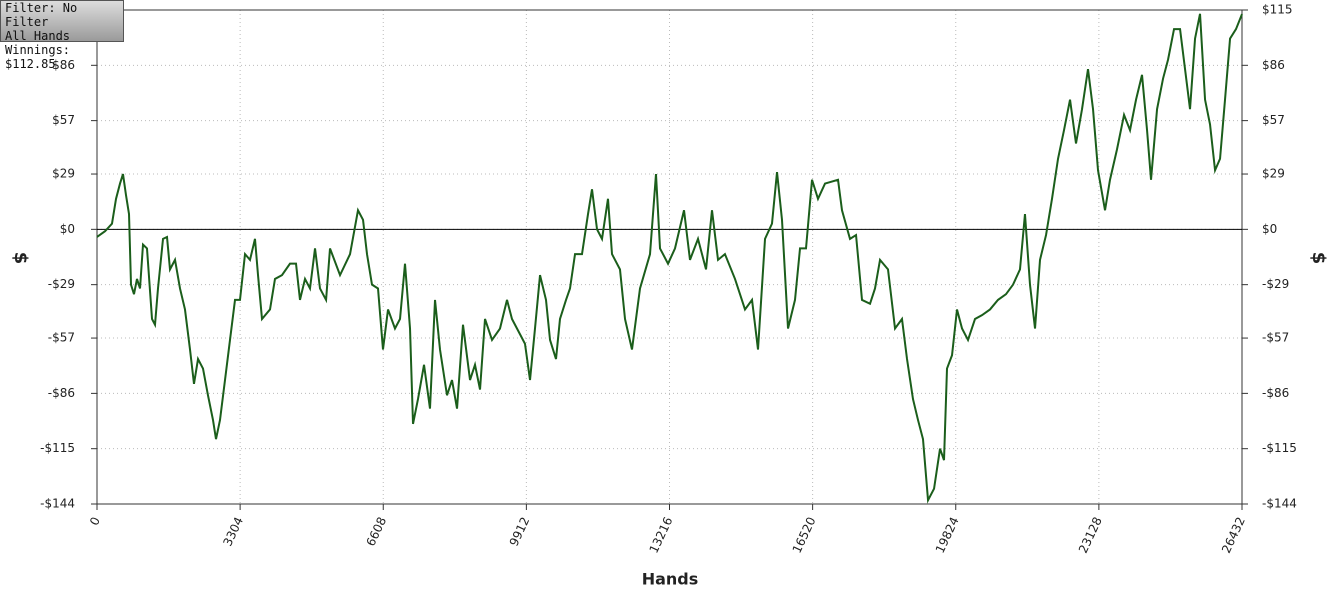 The width and height of the screenshot is (1336, 600). I want to click on y-axis-label: $, so click(20, 258).